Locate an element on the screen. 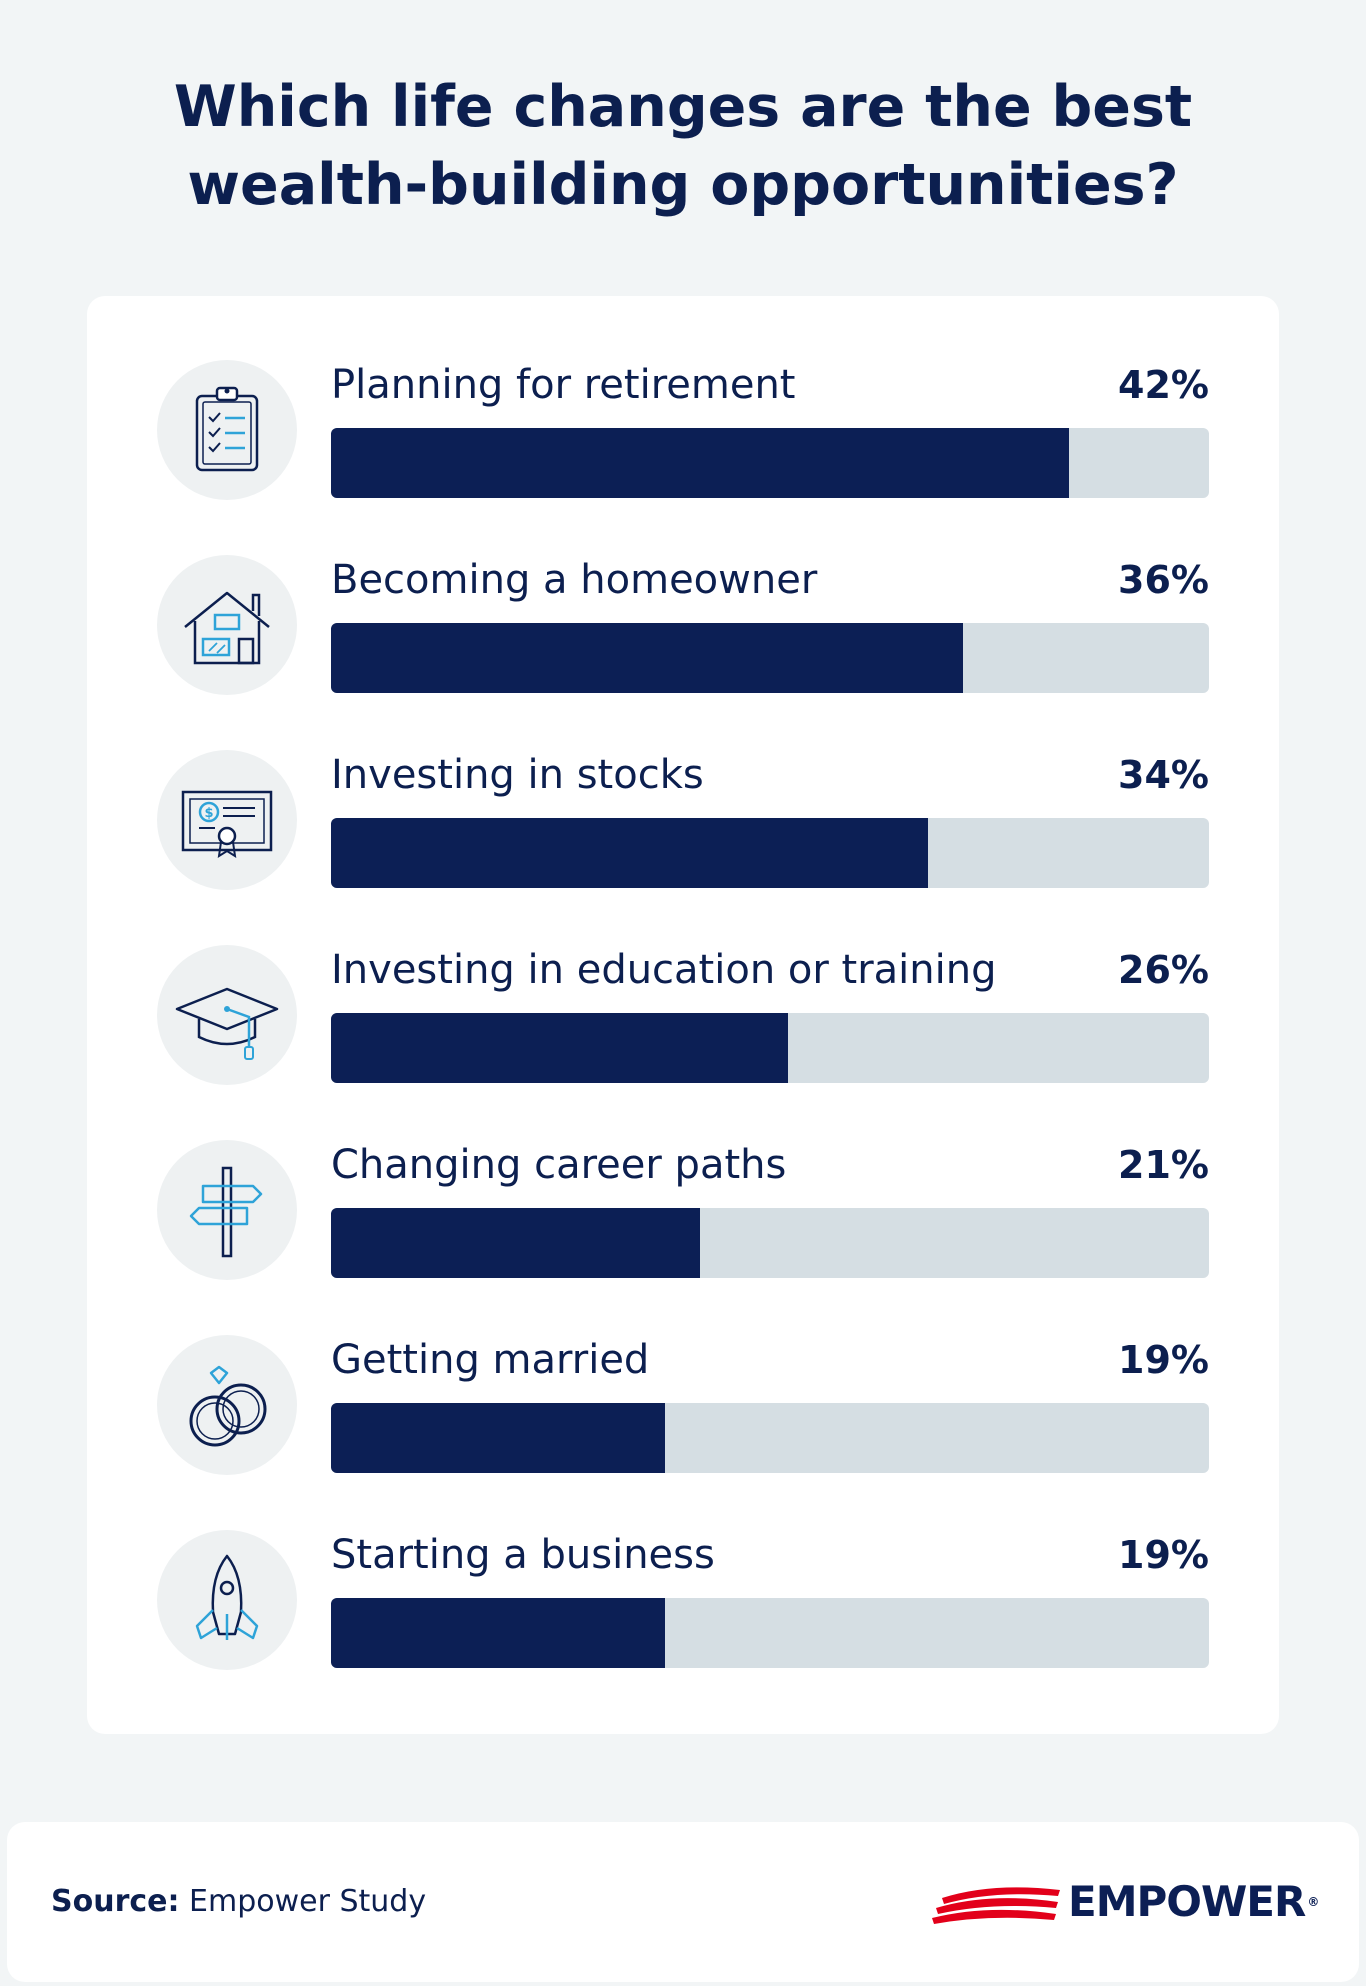 The image size is (1366, 1986). bar-label: Becoming a homeowner is located at coordinates (574, 580).